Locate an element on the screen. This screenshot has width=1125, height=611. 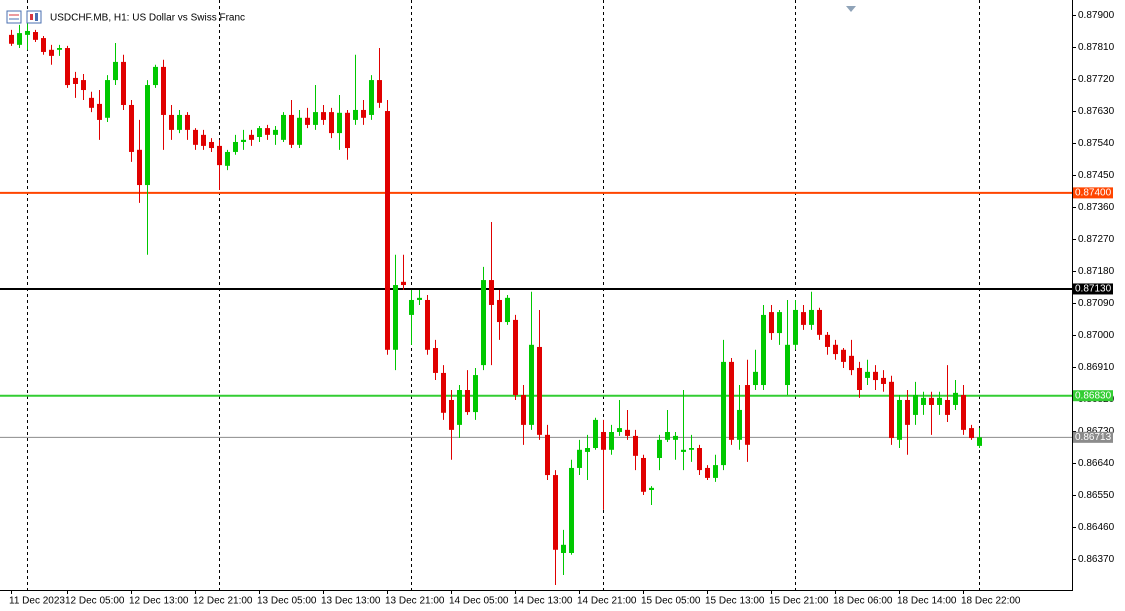
icon-bar is located at coordinates (36, 17).